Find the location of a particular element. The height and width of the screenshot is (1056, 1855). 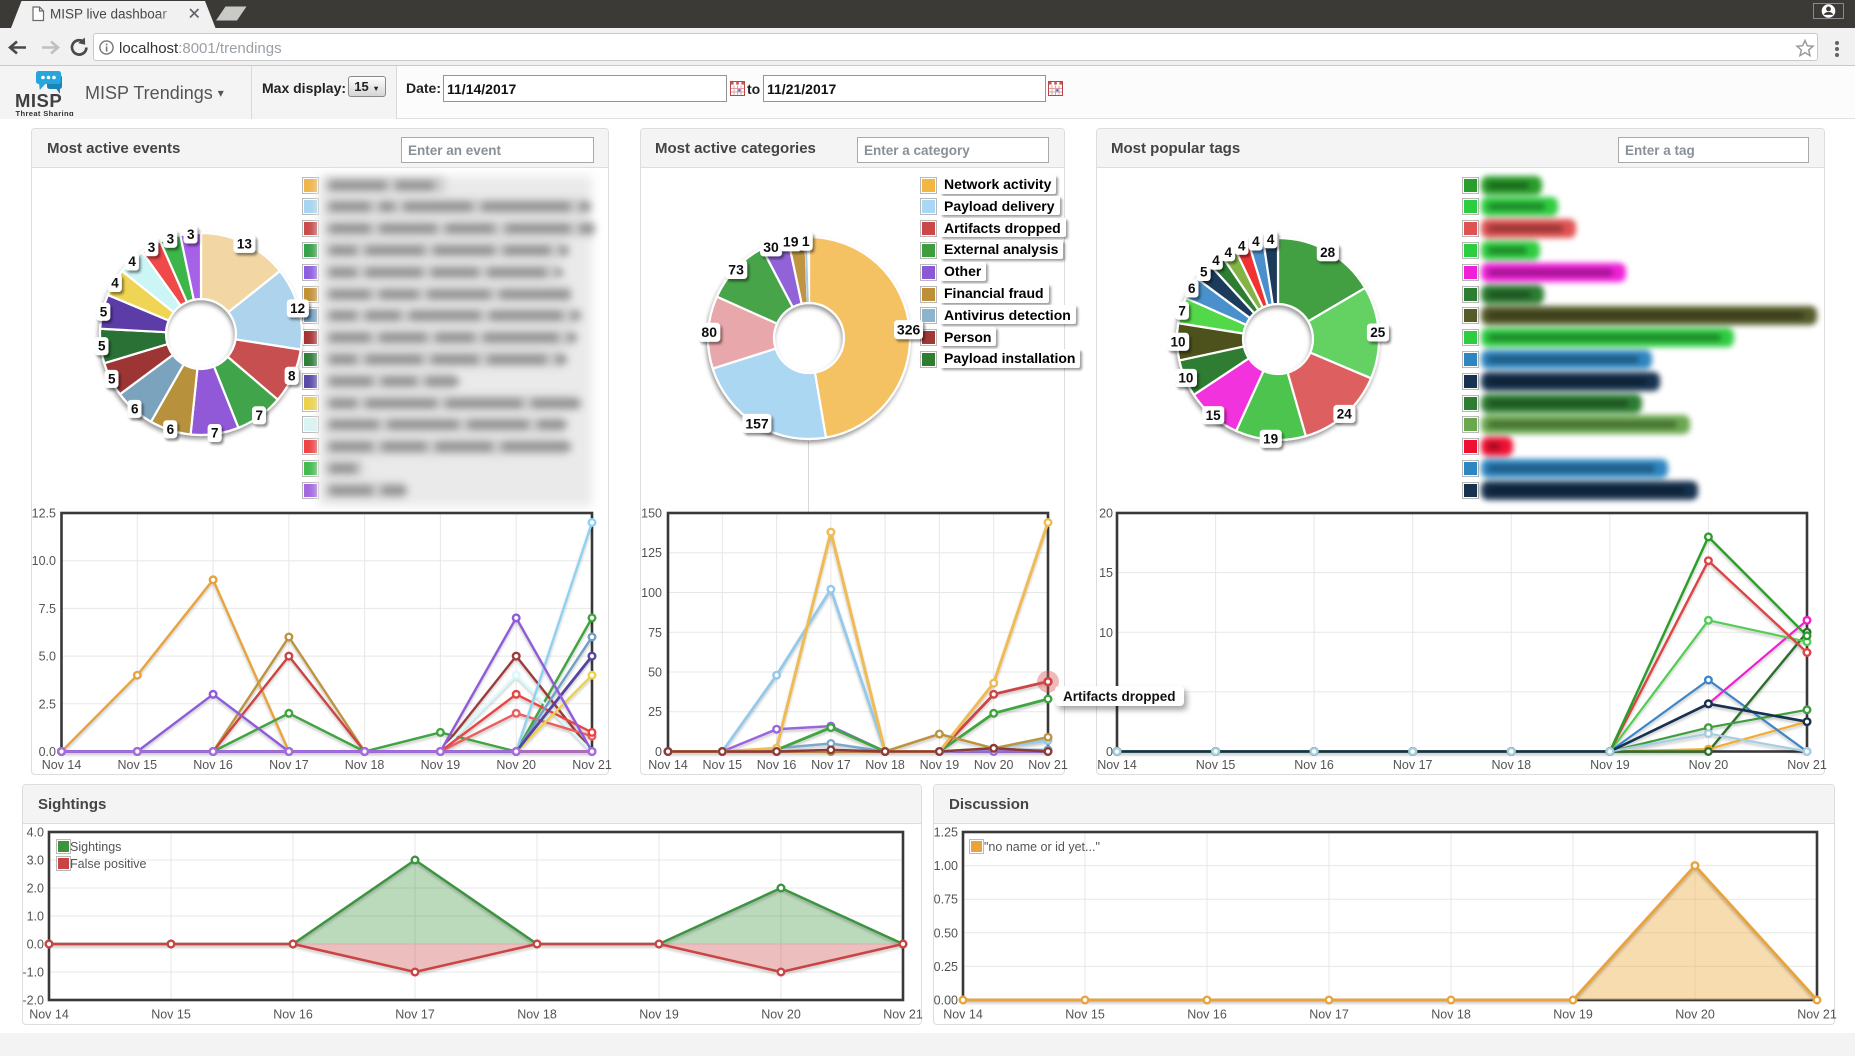

svg-text: 0.00 is located at coordinates (946, 1001).